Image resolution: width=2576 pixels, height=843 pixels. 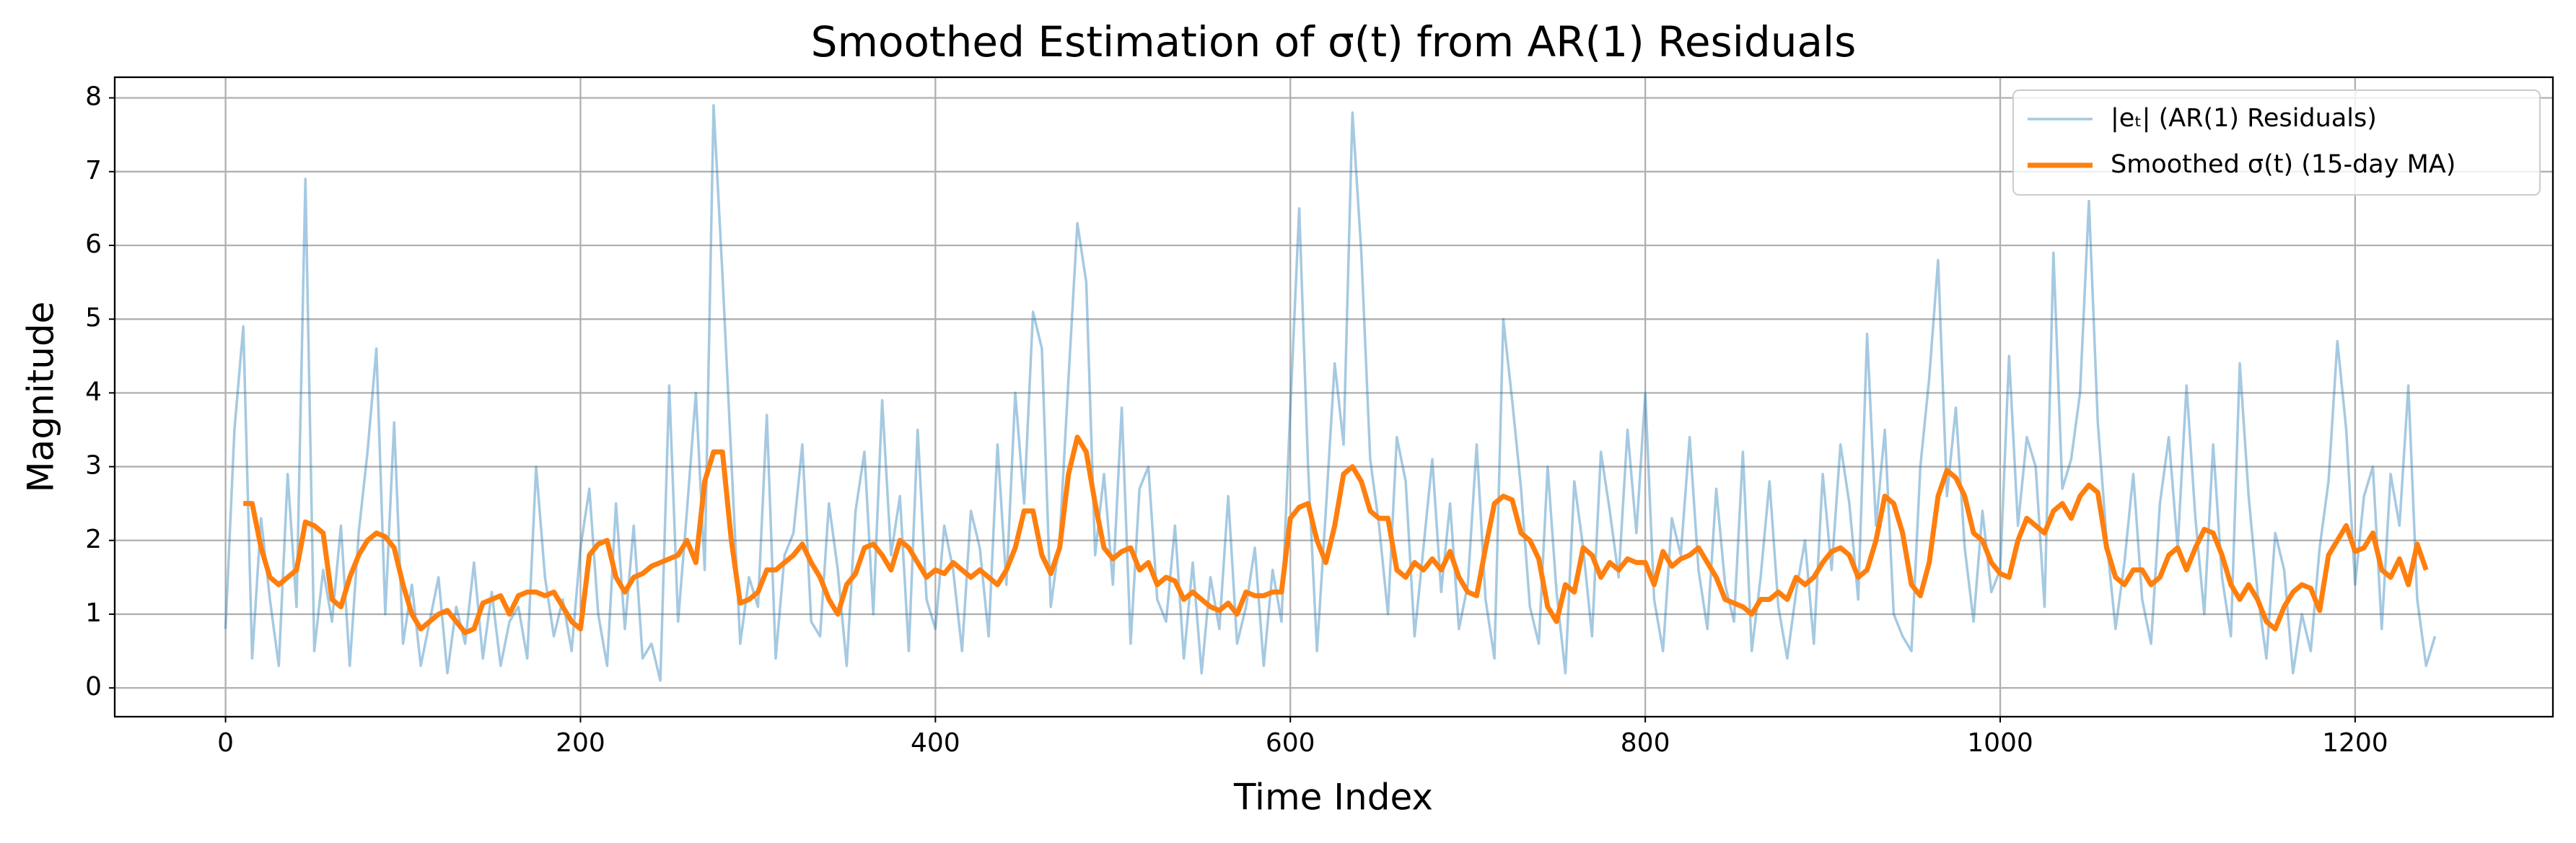 What do you see at coordinates (93, 244) in the screenshot?
I see `y-tick-label: 6` at bounding box center [93, 244].